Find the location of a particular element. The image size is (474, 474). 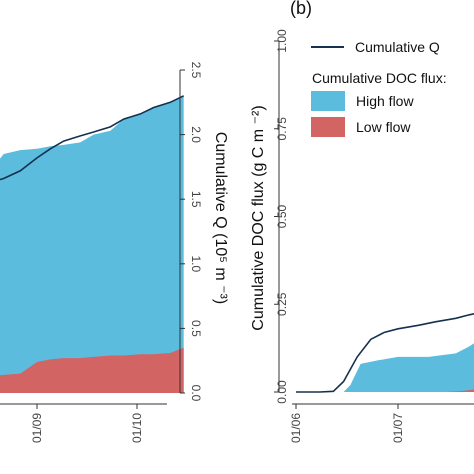

y-tick-label: 0.25 is located at coordinates (282, 304).